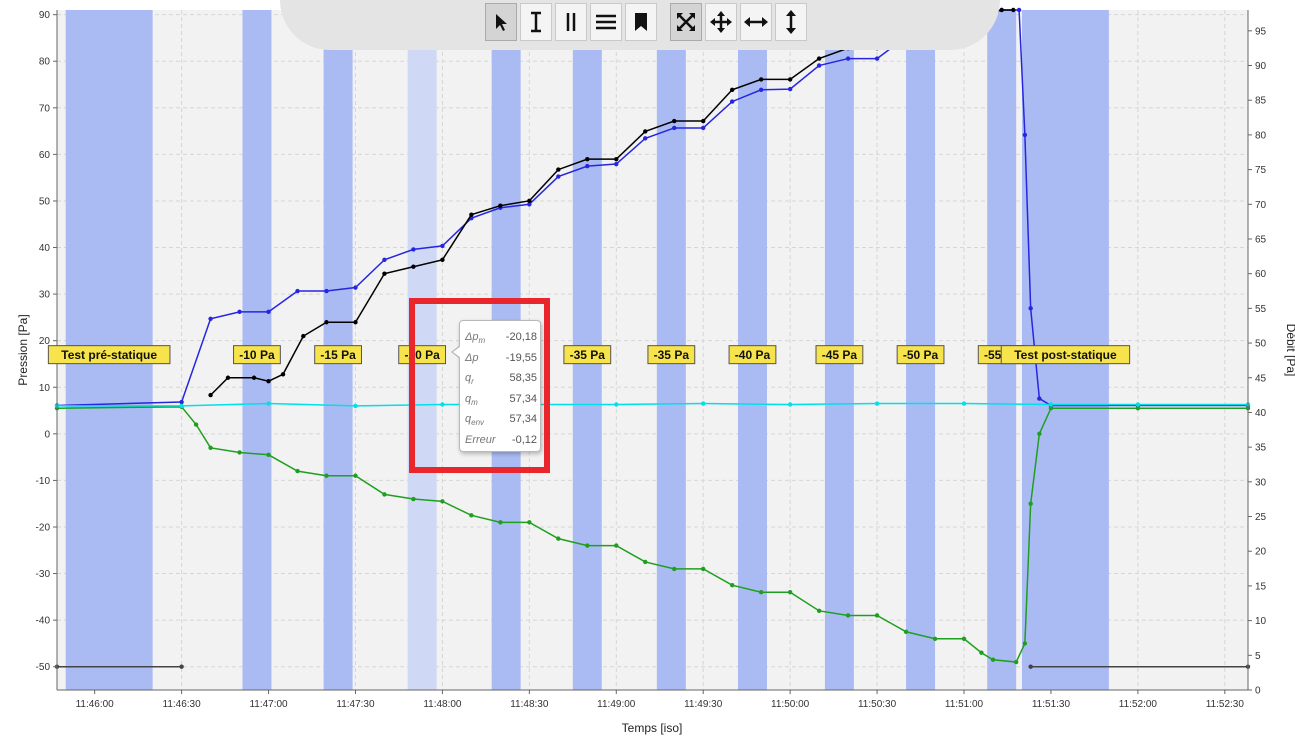 Image resolution: width=1295 pixels, height=740 pixels. I want to click on band-label-text: -10 Pa, so click(257, 355).